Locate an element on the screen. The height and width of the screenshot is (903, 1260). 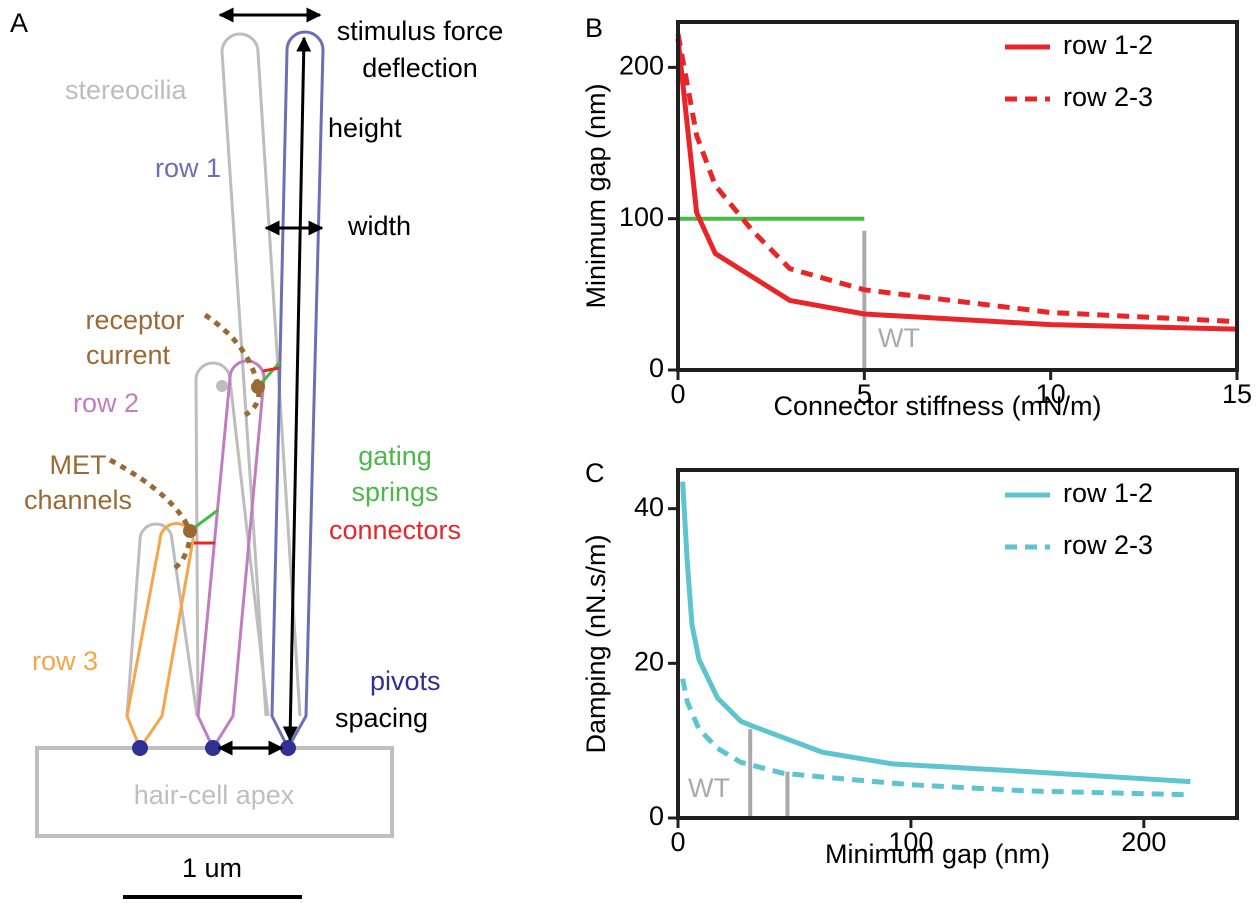
y-tick-label: 200 is located at coordinates (641, 66).